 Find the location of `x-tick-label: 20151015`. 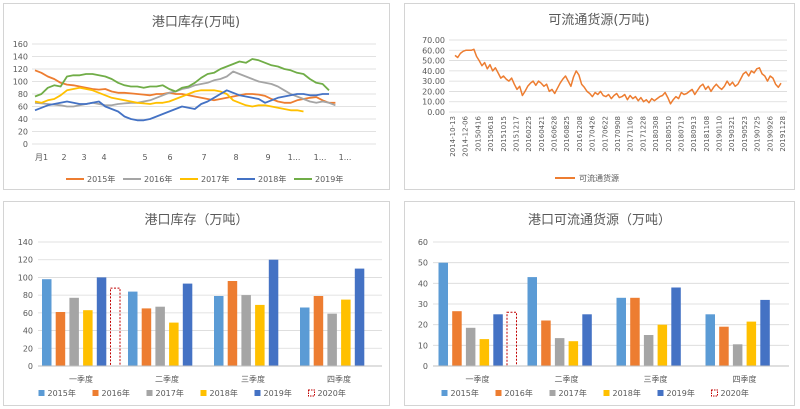

x-tick-label: 20151015 is located at coordinates (504, 134).